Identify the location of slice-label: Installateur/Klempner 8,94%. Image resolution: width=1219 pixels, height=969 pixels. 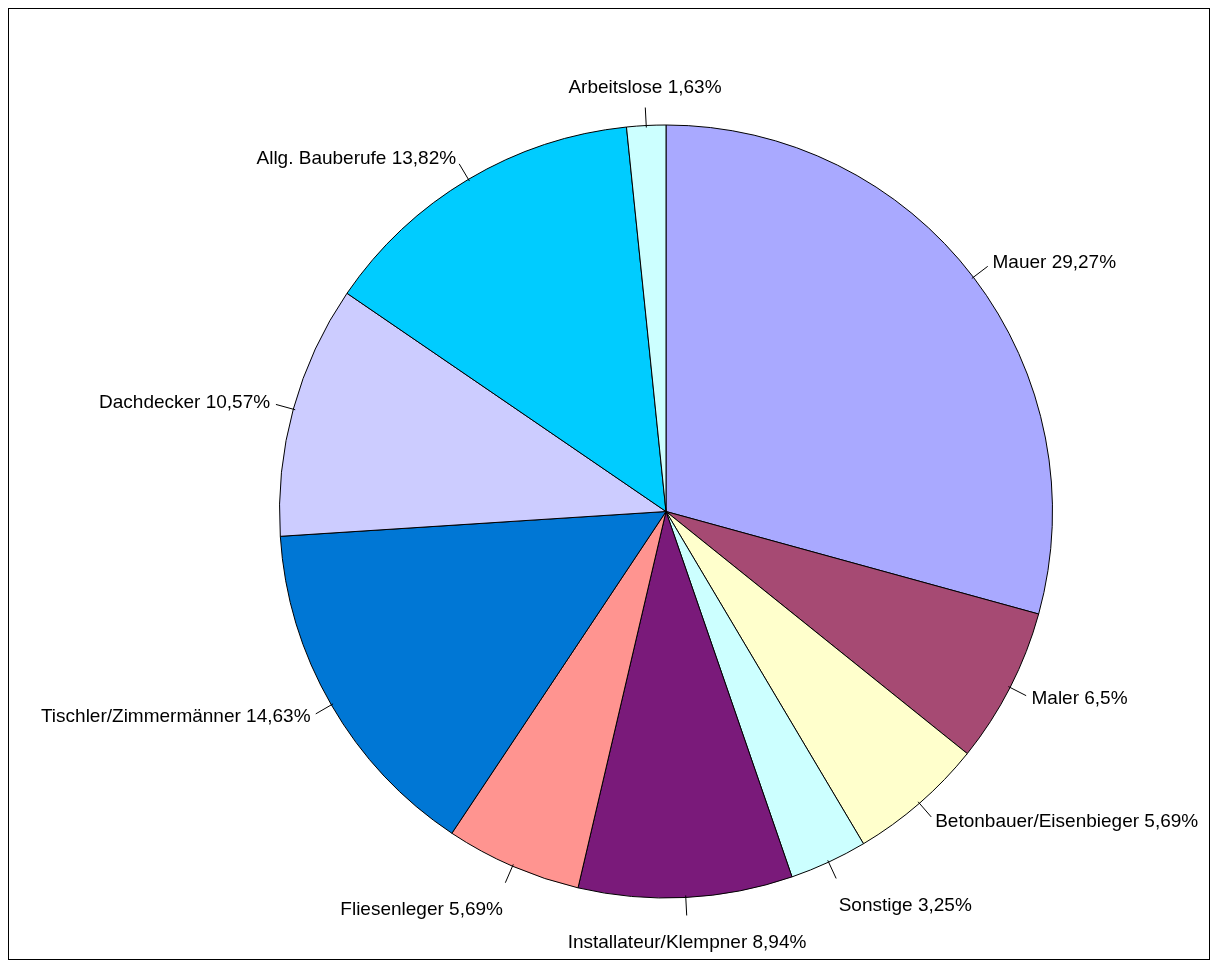
(687, 942).